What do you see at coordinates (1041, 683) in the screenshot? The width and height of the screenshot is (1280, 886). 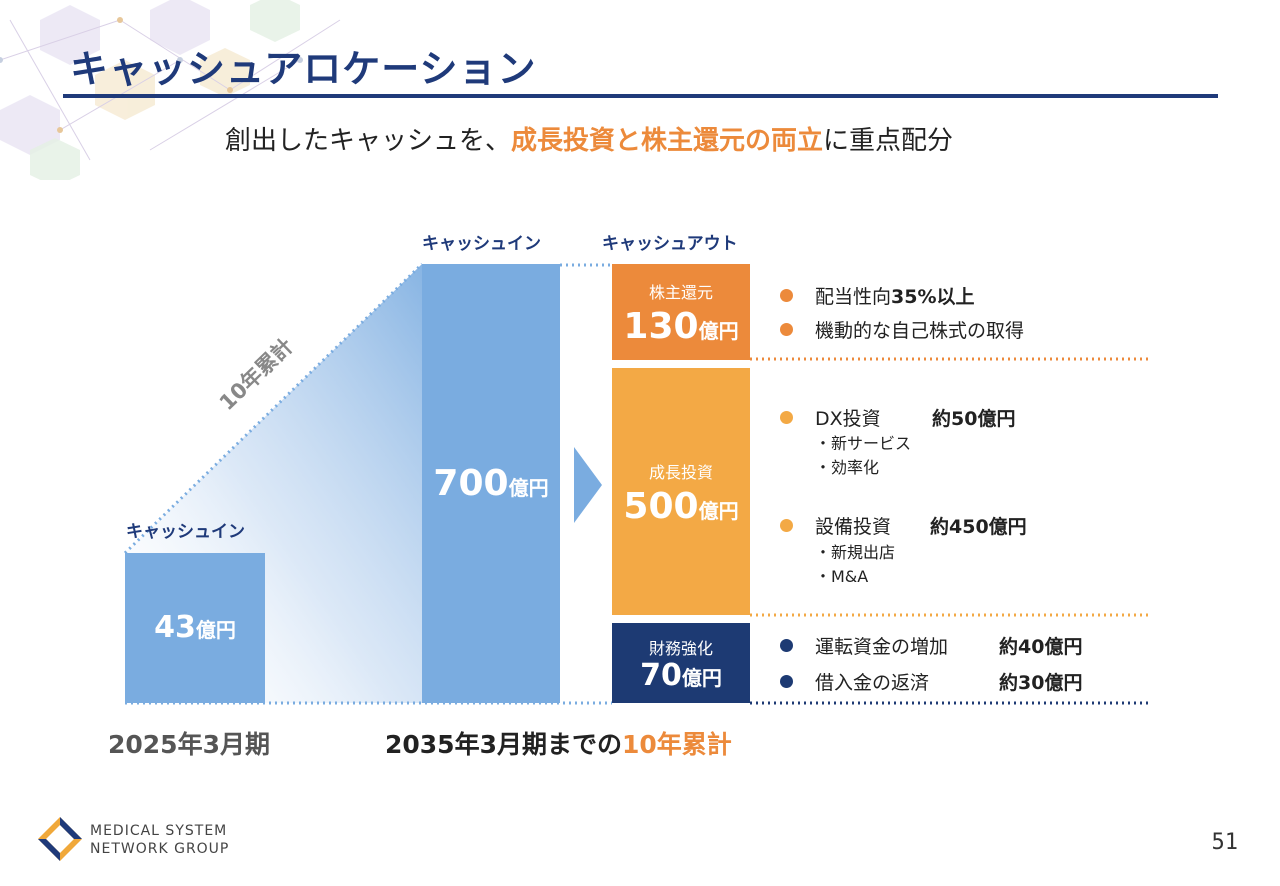 I see `detail-bold: 約30億円` at bounding box center [1041, 683].